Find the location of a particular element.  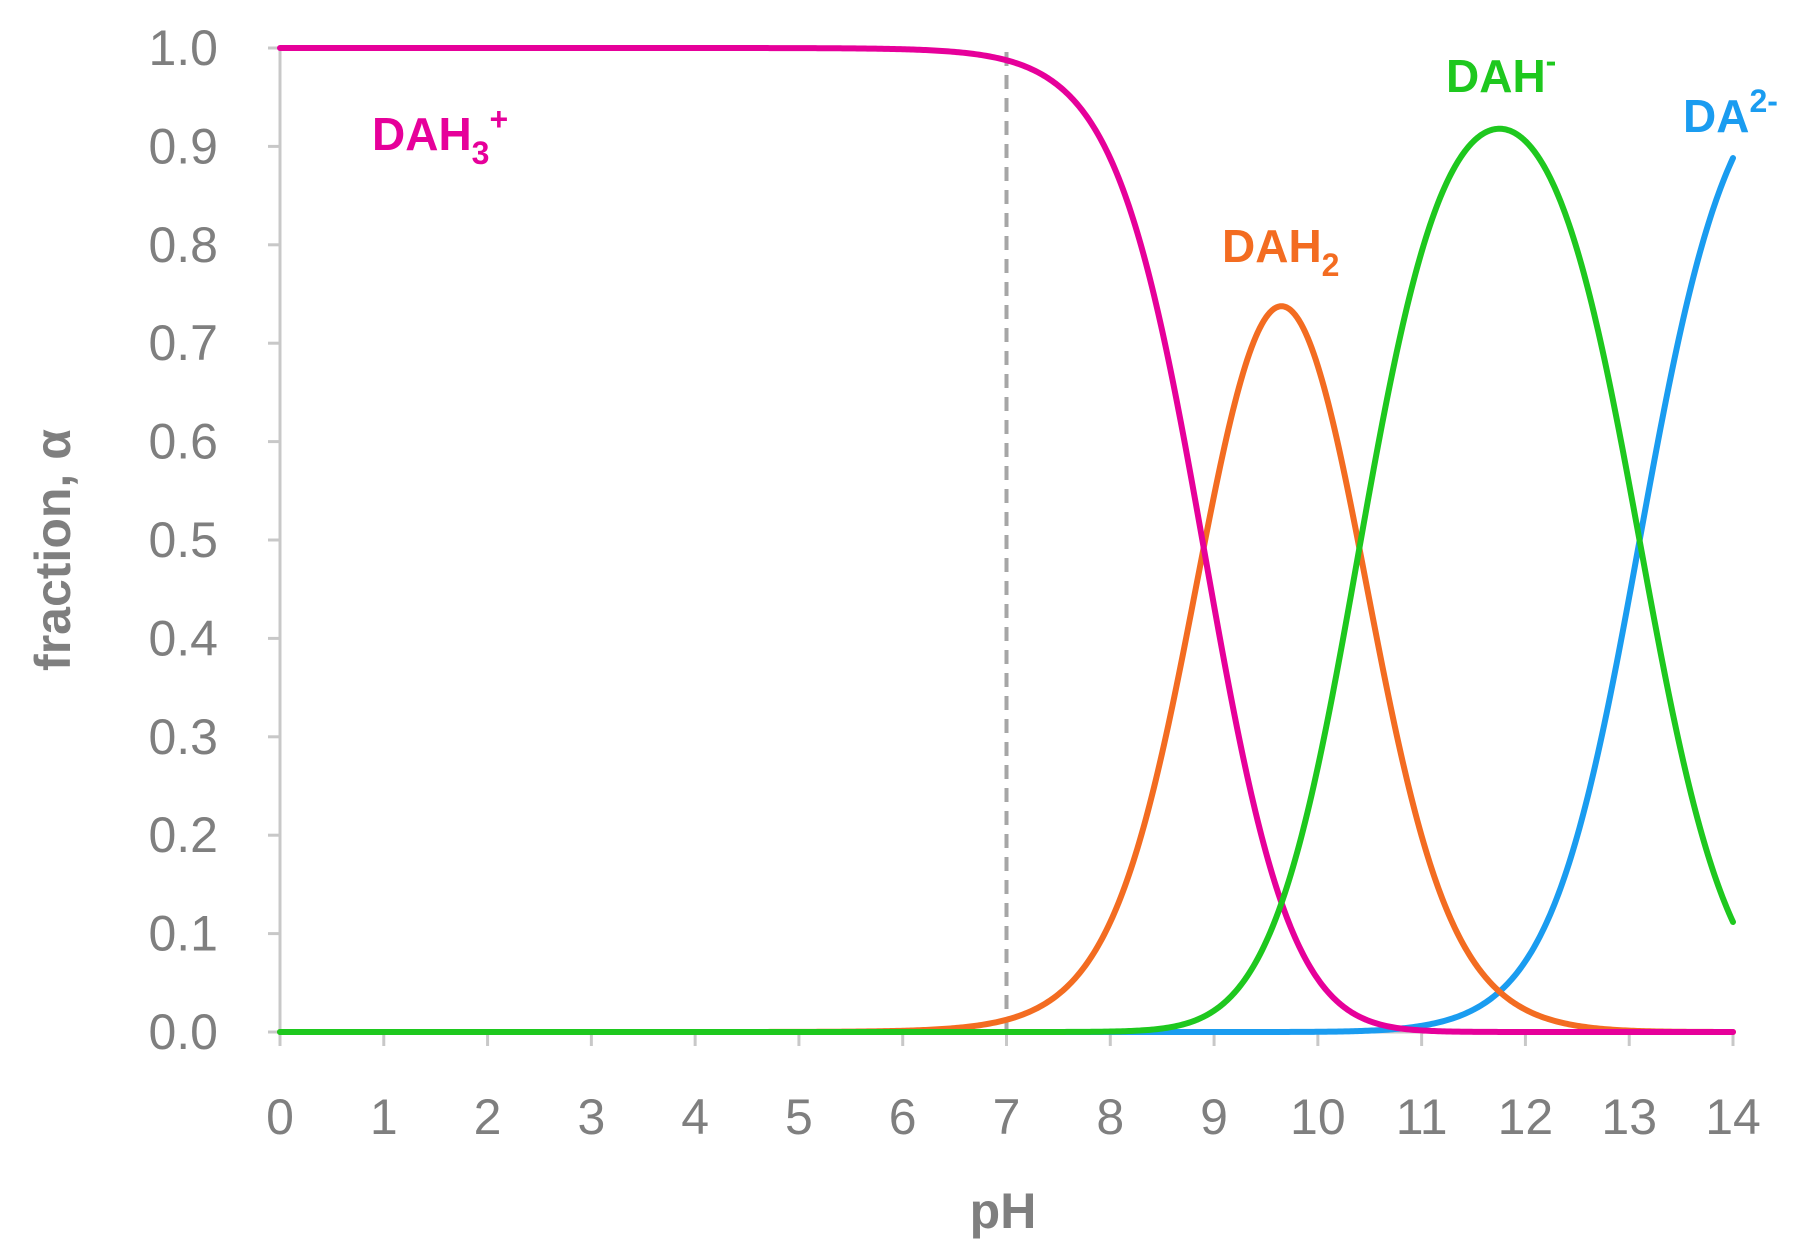

y-tick-label: 0.9 is located at coordinates (183, 146).